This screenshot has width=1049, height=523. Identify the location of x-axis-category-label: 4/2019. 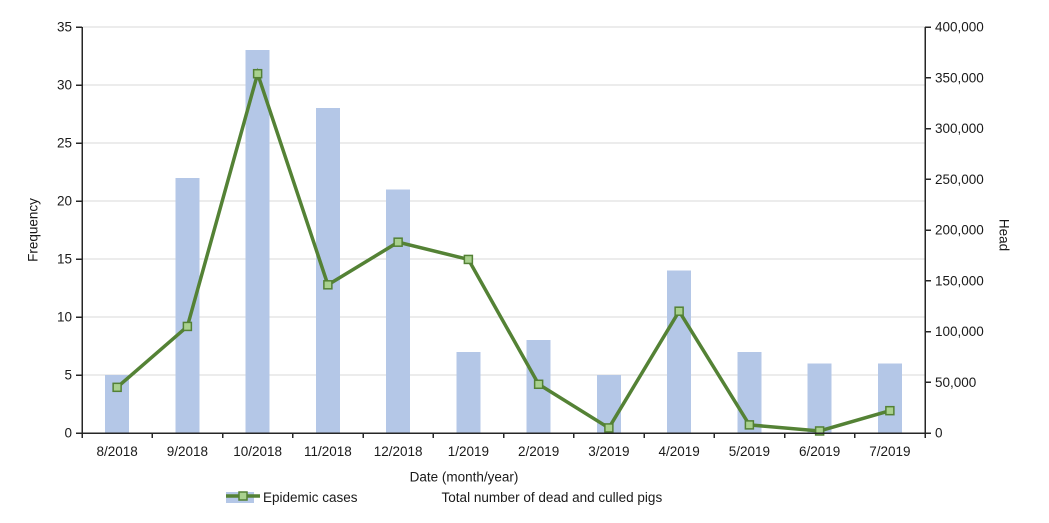
(678, 451).